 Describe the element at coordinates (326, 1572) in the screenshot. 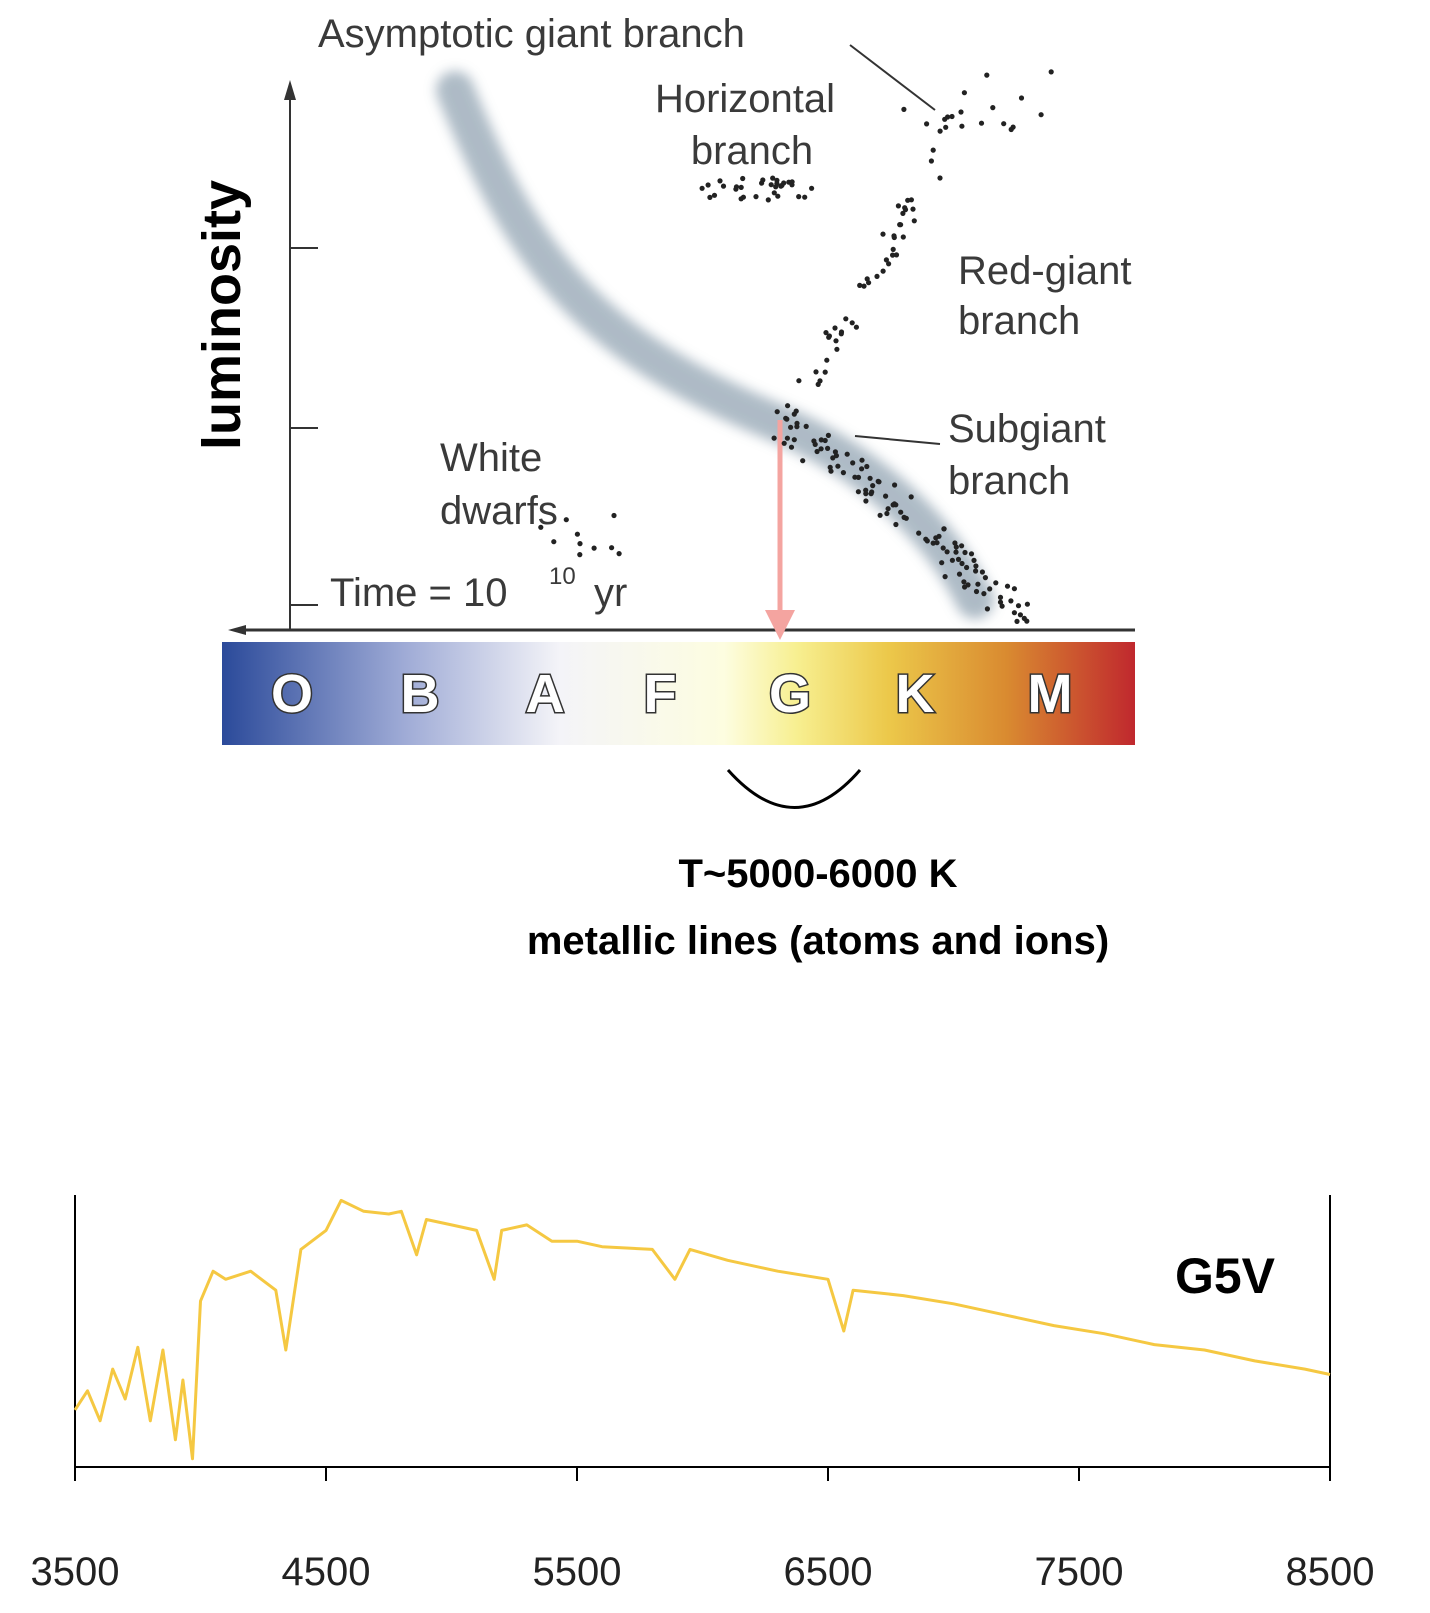

I see `x-tick-label: 4500` at that location.